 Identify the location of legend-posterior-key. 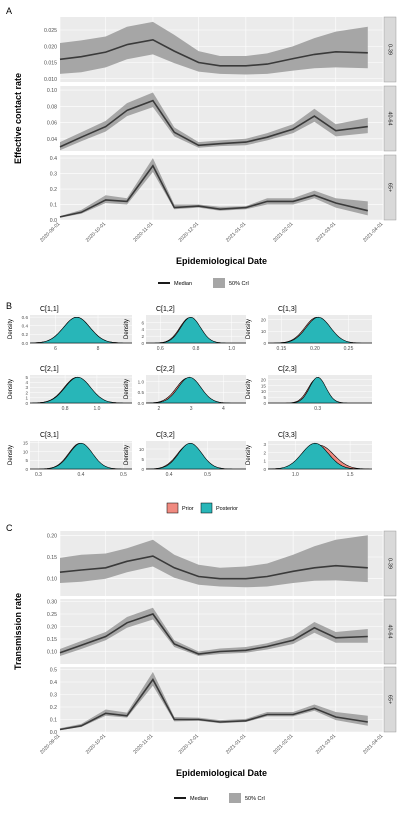
(206, 508).